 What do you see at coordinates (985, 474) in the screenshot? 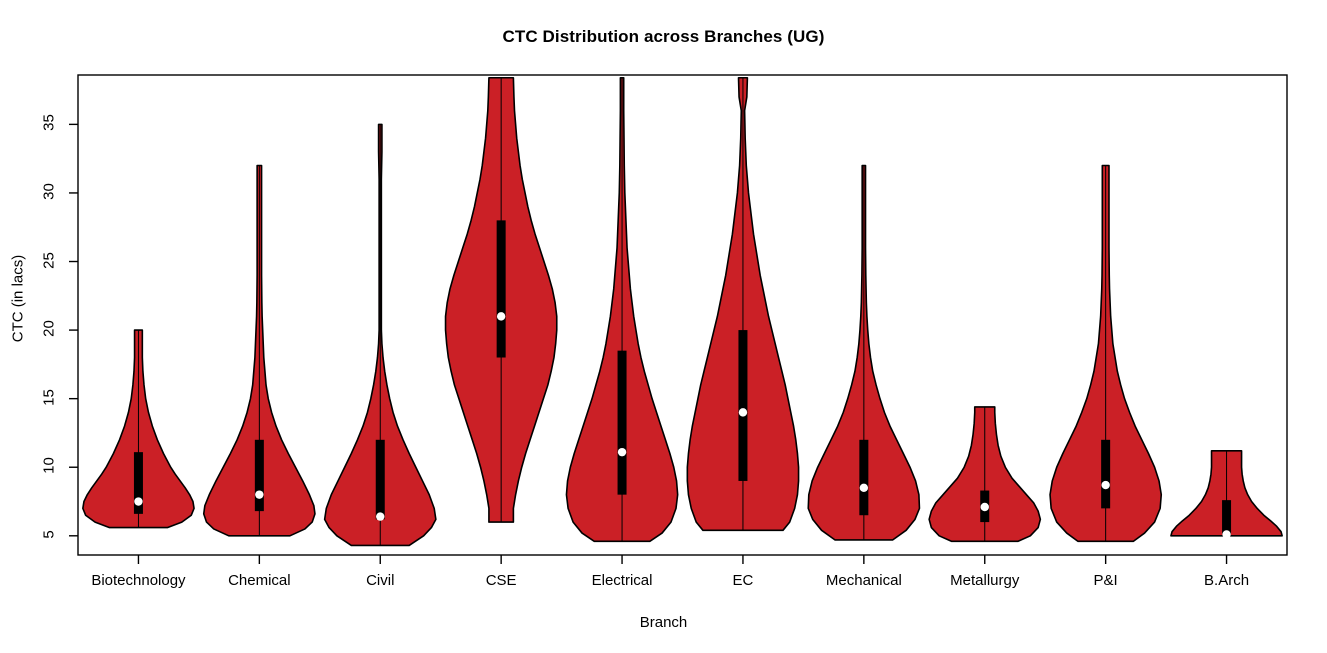
I see `violin-metallurgy` at bounding box center [985, 474].